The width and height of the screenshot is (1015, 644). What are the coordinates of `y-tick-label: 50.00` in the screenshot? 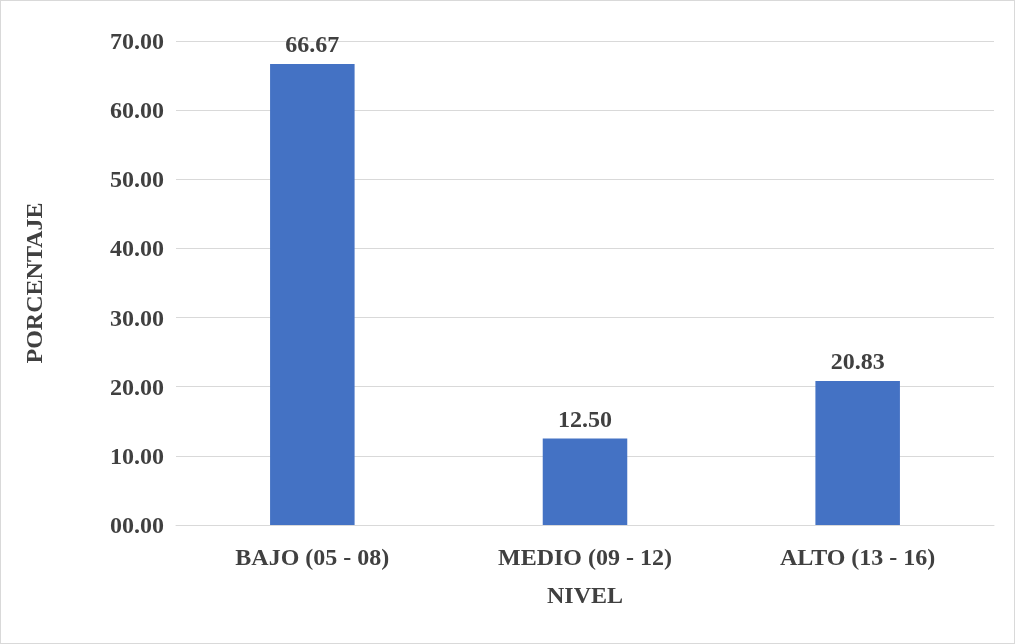 It's located at (137, 179).